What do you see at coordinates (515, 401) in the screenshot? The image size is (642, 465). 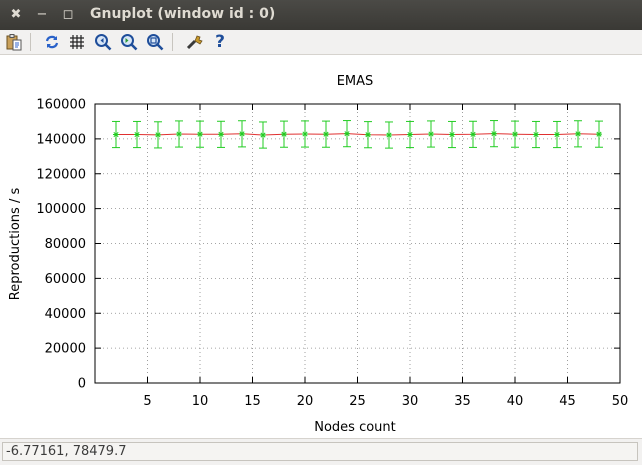 I see `x-tick-label: 40` at bounding box center [515, 401].